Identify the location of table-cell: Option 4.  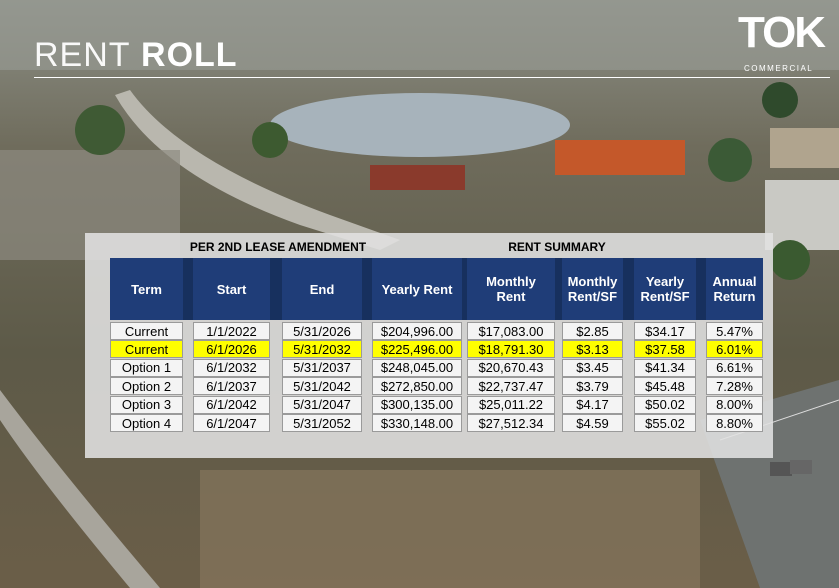
(146, 423).